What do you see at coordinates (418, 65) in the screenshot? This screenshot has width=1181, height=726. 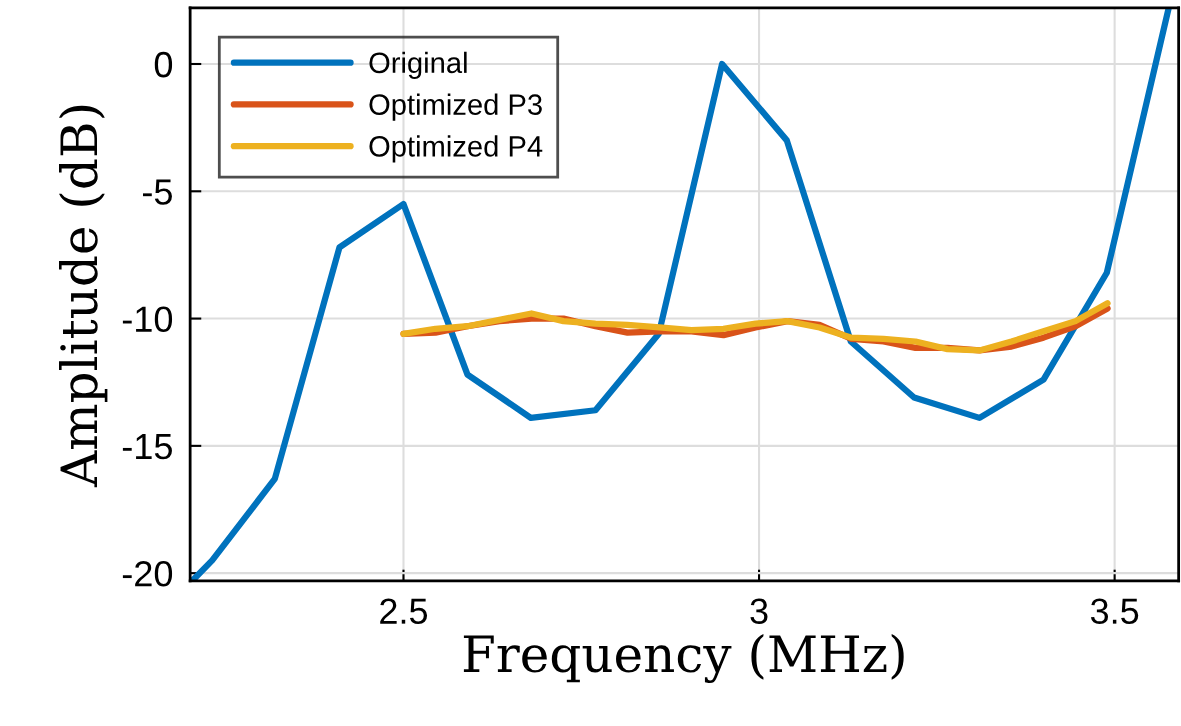 I see `legend-label: Original` at bounding box center [418, 65].